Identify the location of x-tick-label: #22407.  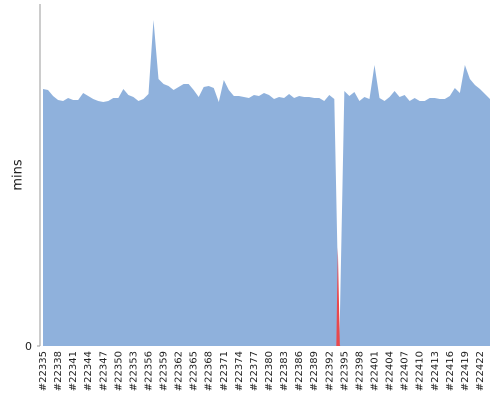
(405, 371).